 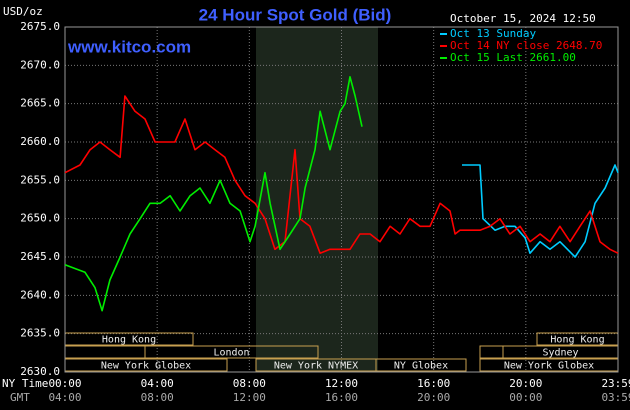 I want to click on x-tick-label: 08:00, so click(x=249, y=383).